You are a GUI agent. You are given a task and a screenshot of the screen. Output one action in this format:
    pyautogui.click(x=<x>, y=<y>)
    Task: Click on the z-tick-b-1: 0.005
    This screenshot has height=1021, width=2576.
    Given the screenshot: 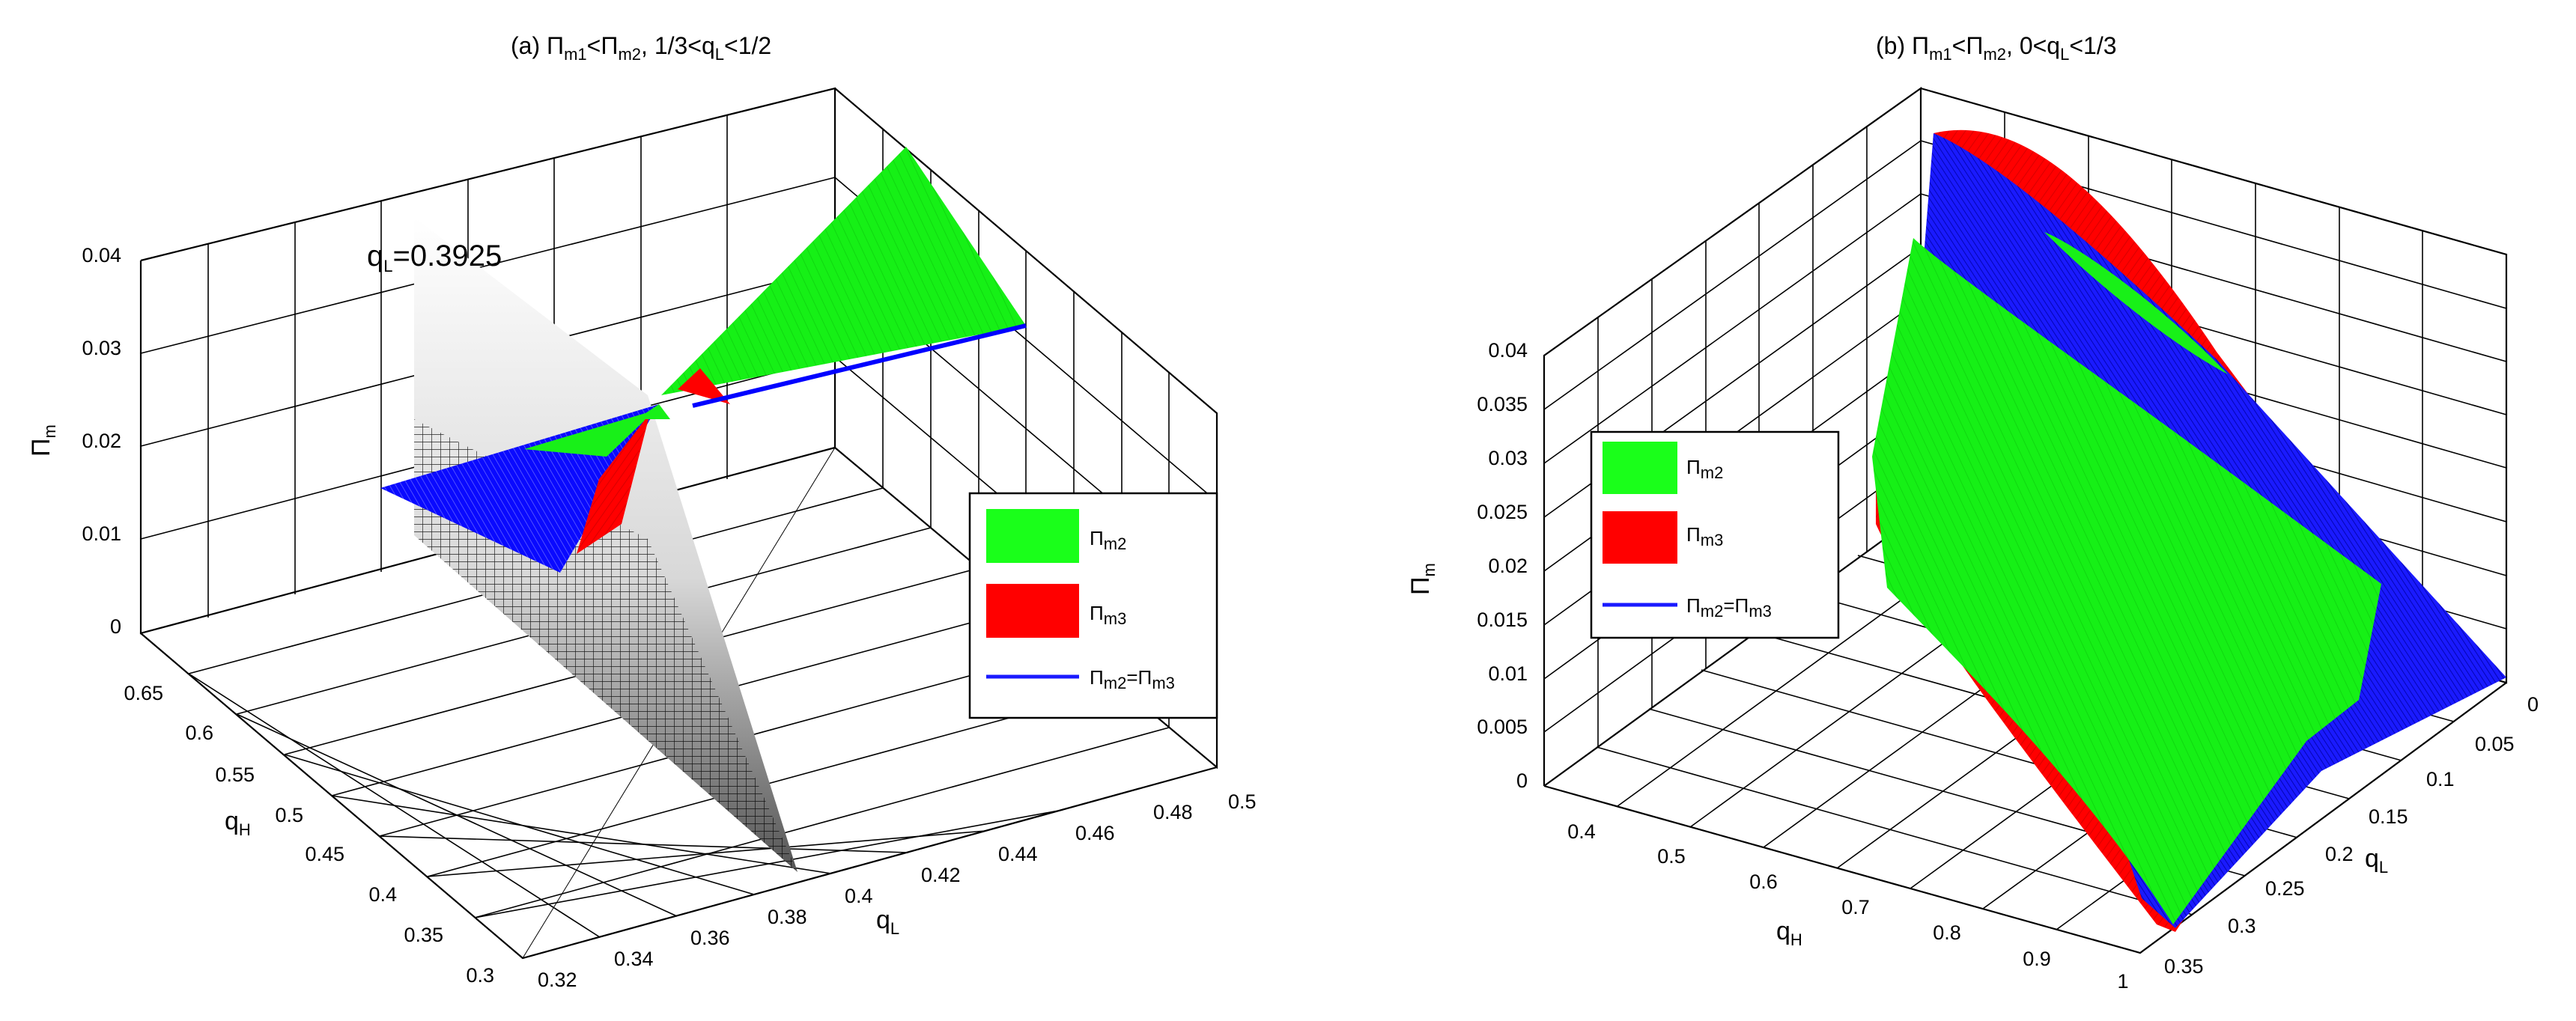 What is the action you would take?
    pyautogui.click(x=1502, y=727)
    